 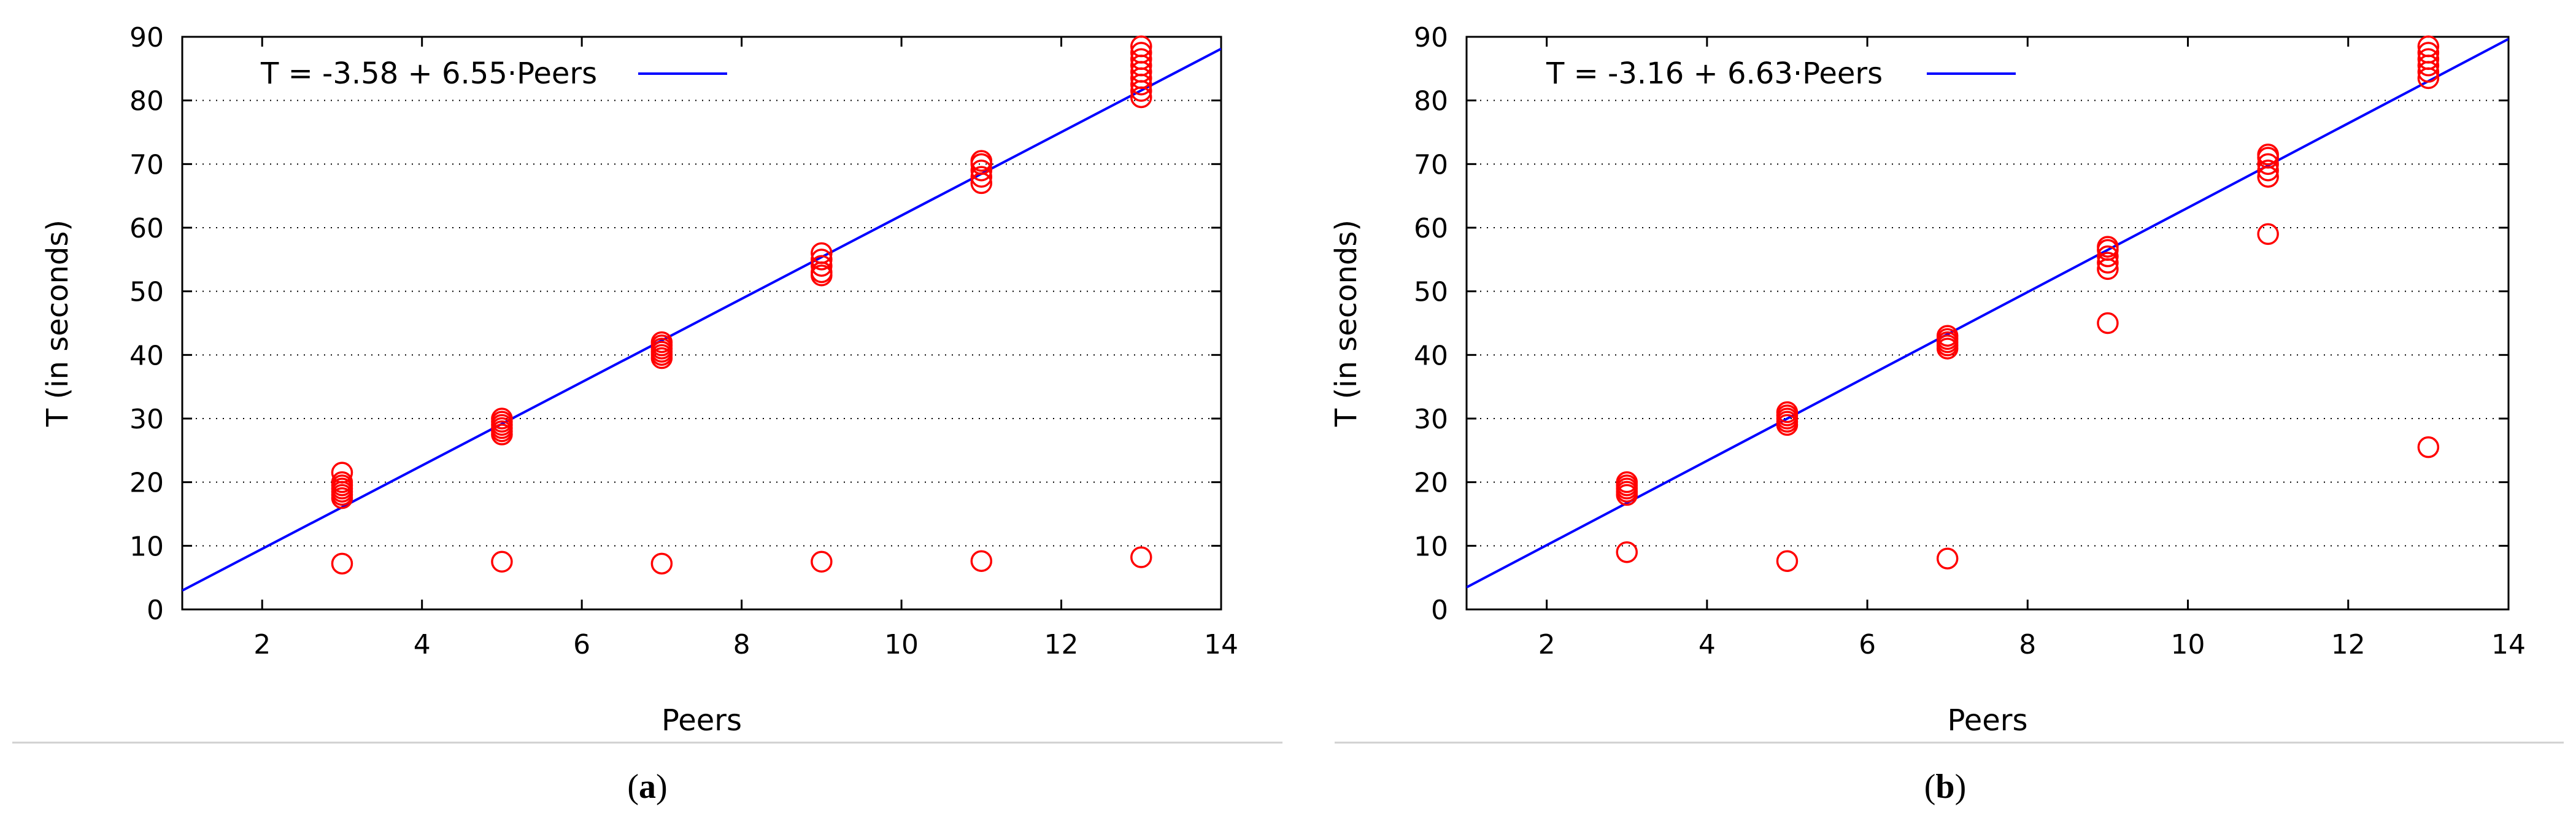 What do you see at coordinates (428, 73) in the screenshot?
I see `legend-label: T = -3.58 + 6.55·Peers` at bounding box center [428, 73].